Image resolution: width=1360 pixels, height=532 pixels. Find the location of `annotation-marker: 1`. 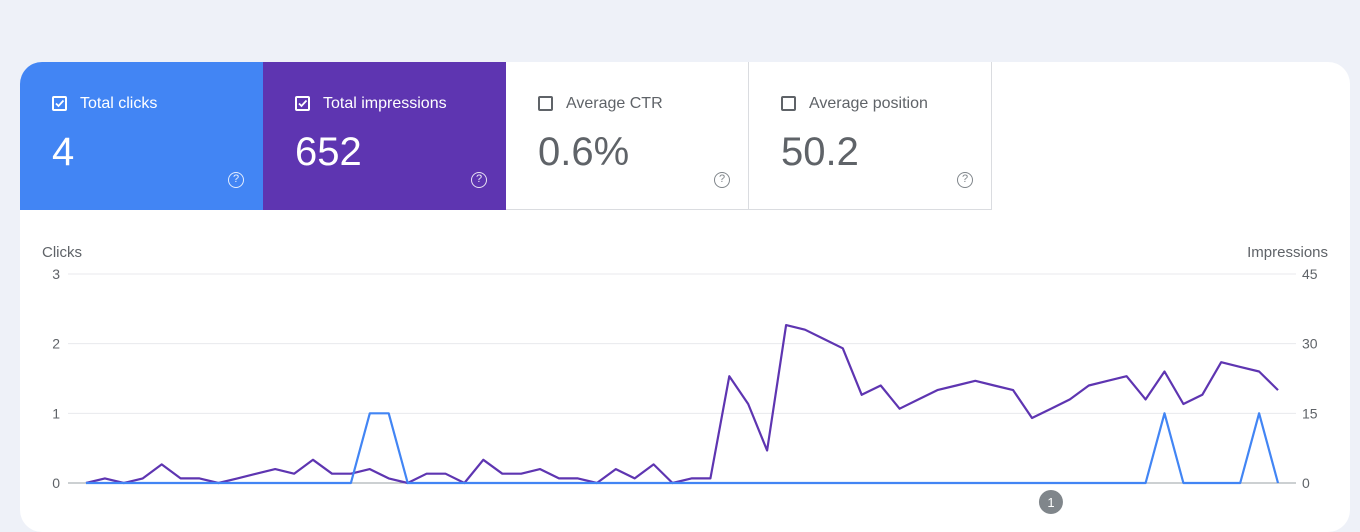

annotation-marker: 1 is located at coordinates (1050, 502).